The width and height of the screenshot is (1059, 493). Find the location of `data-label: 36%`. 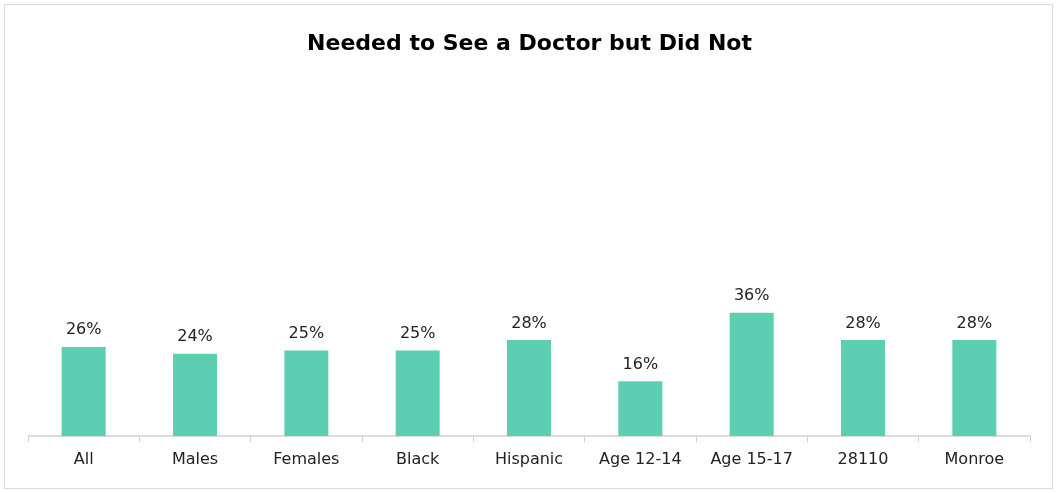

data-label: 36% is located at coordinates (751, 295).